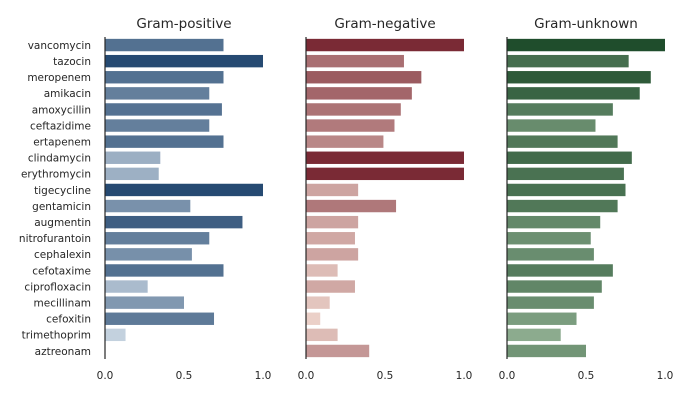 This screenshot has height=400, width=700. I want to click on category-label: ciprofloxacin, so click(57, 287).